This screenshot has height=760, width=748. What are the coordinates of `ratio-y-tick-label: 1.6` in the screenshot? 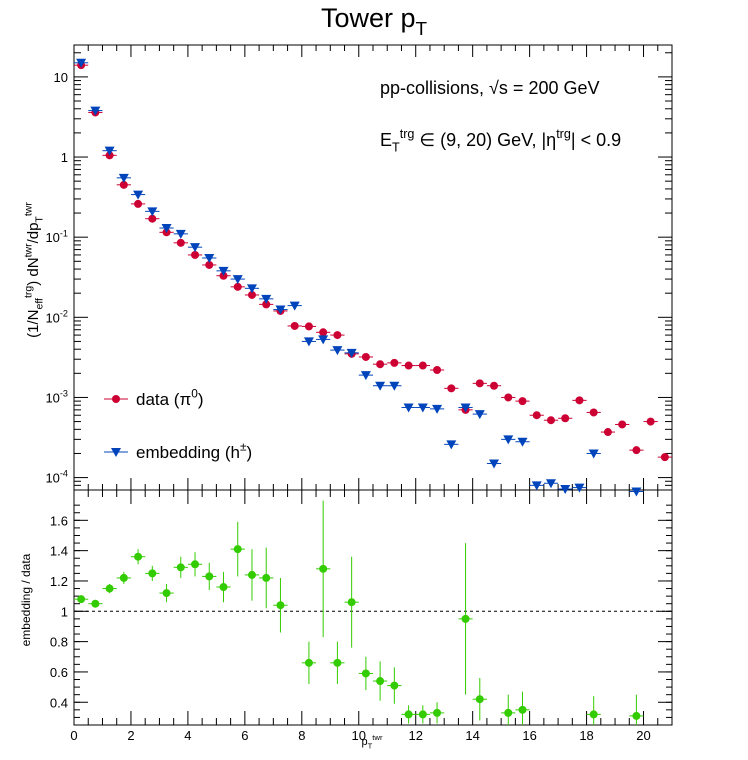 It's located at (59, 520).